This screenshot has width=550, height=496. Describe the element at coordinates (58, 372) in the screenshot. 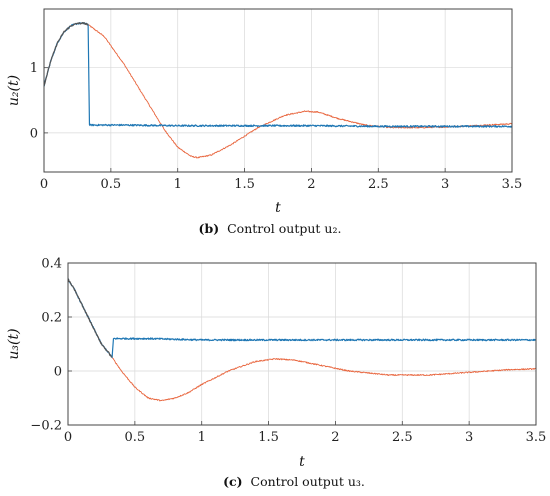

I see `chart-u3-ytick-label: 0` at that location.